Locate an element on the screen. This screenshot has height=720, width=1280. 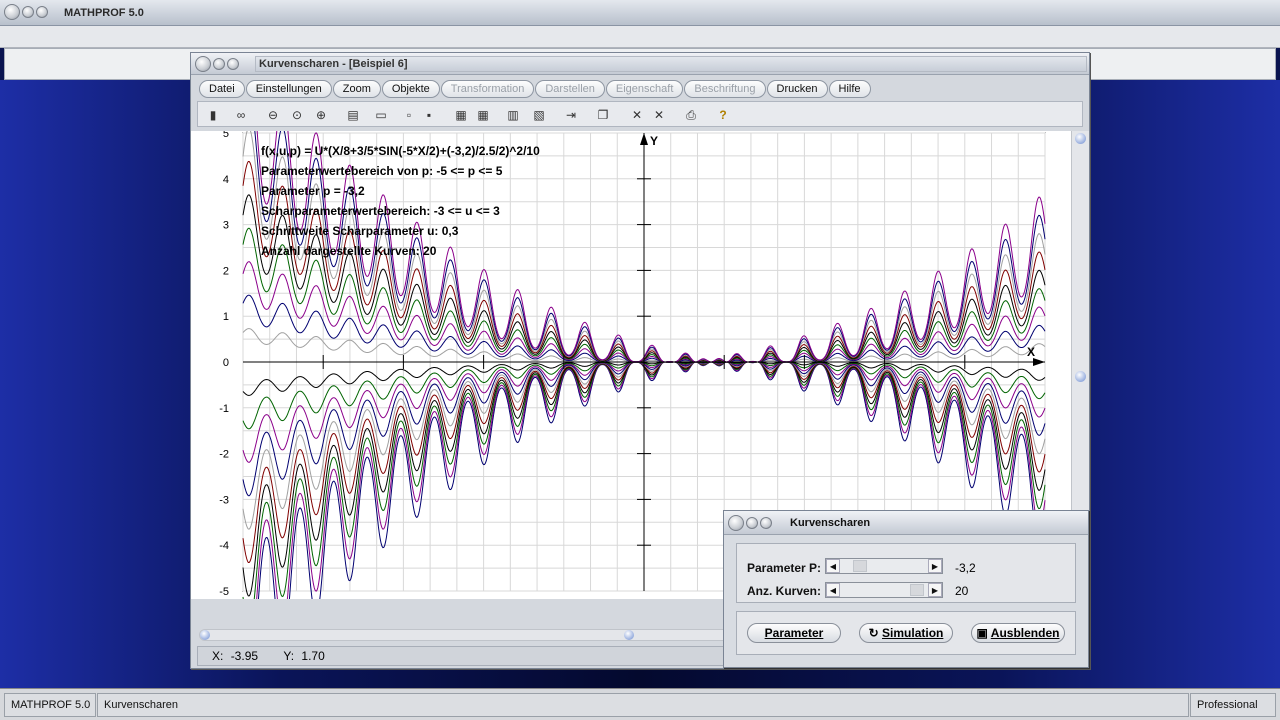
y-tick-label: 2 is located at coordinates (226, 271).